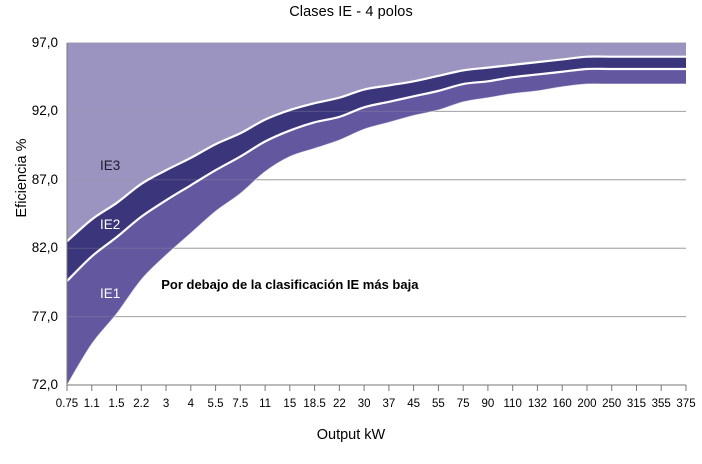  I want to click on x-tick-label: 55, so click(438, 404).